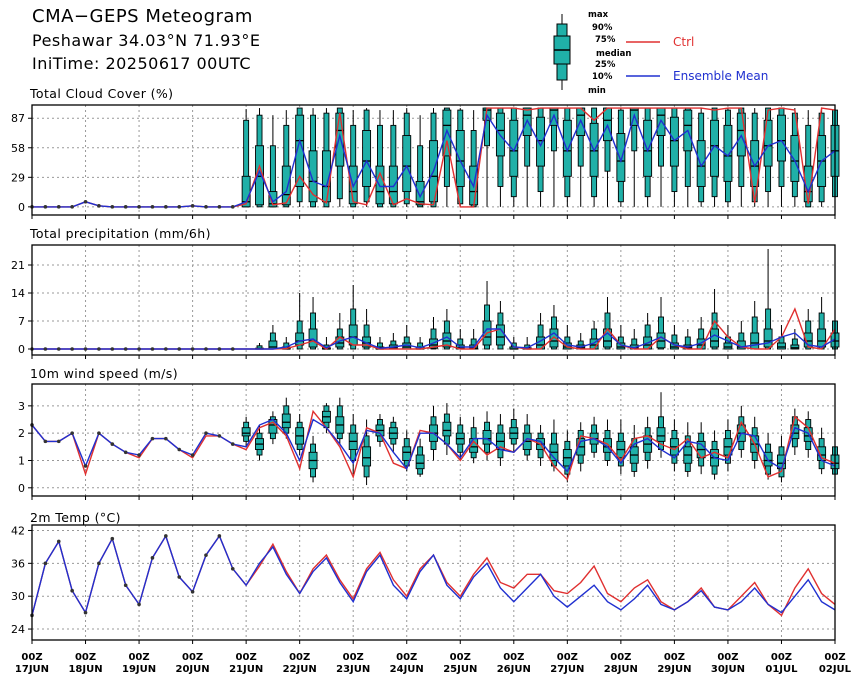 This screenshot has width=859, height=681. Describe the element at coordinates (21, 460) in the screenshot. I see `y-tick-label: 1` at that location.